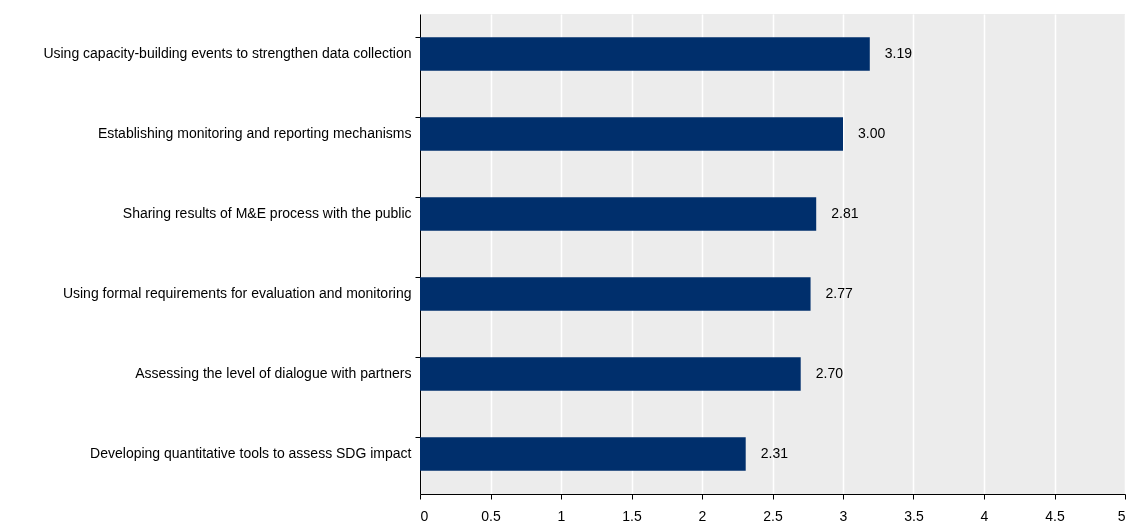  I want to click on data-label: 3.00, so click(872, 133).